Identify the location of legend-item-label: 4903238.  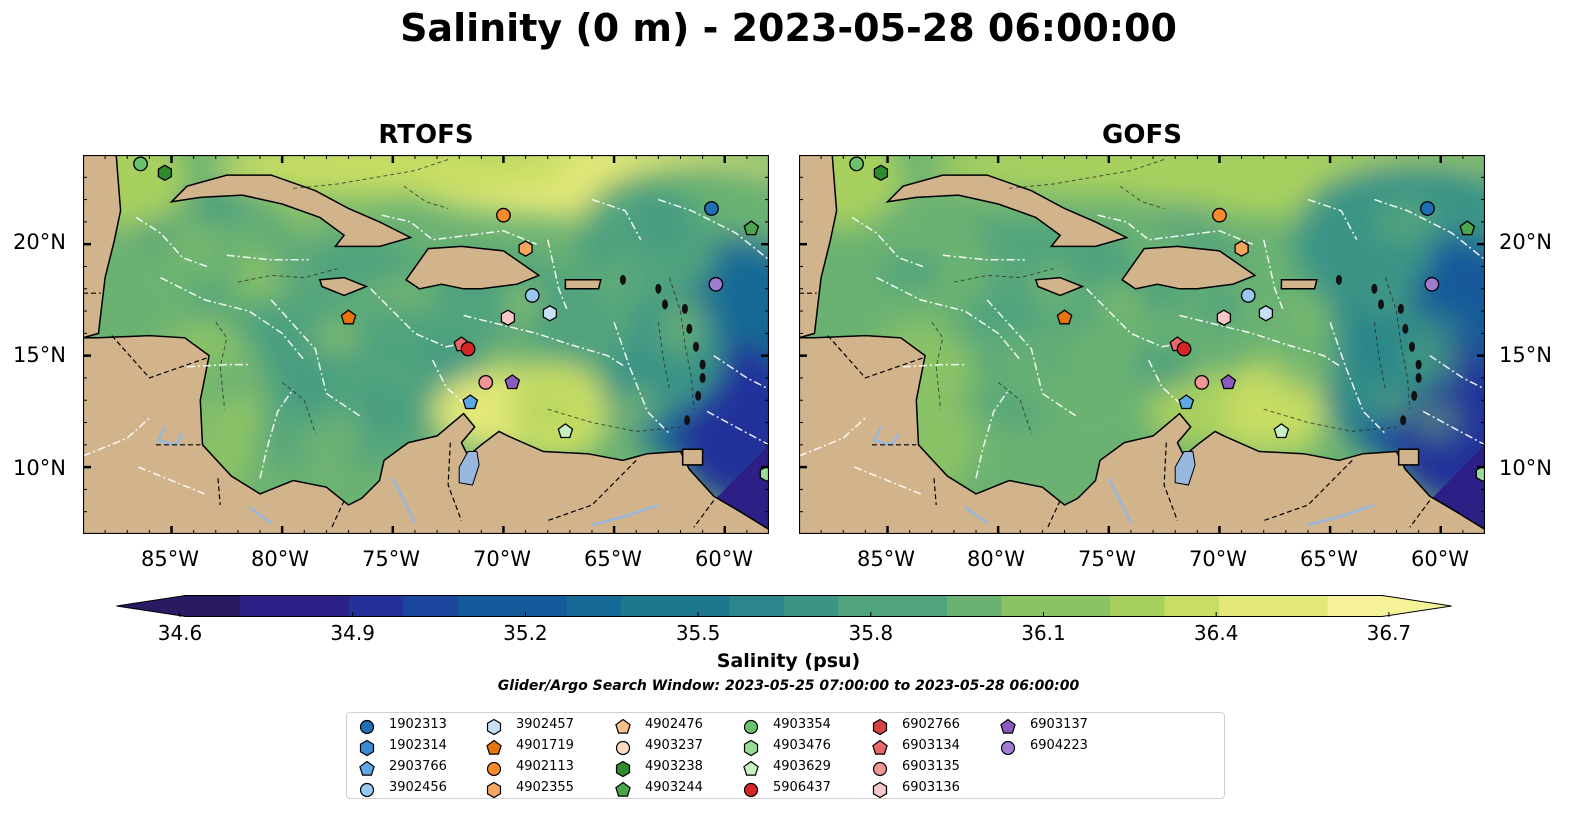
(674, 766).